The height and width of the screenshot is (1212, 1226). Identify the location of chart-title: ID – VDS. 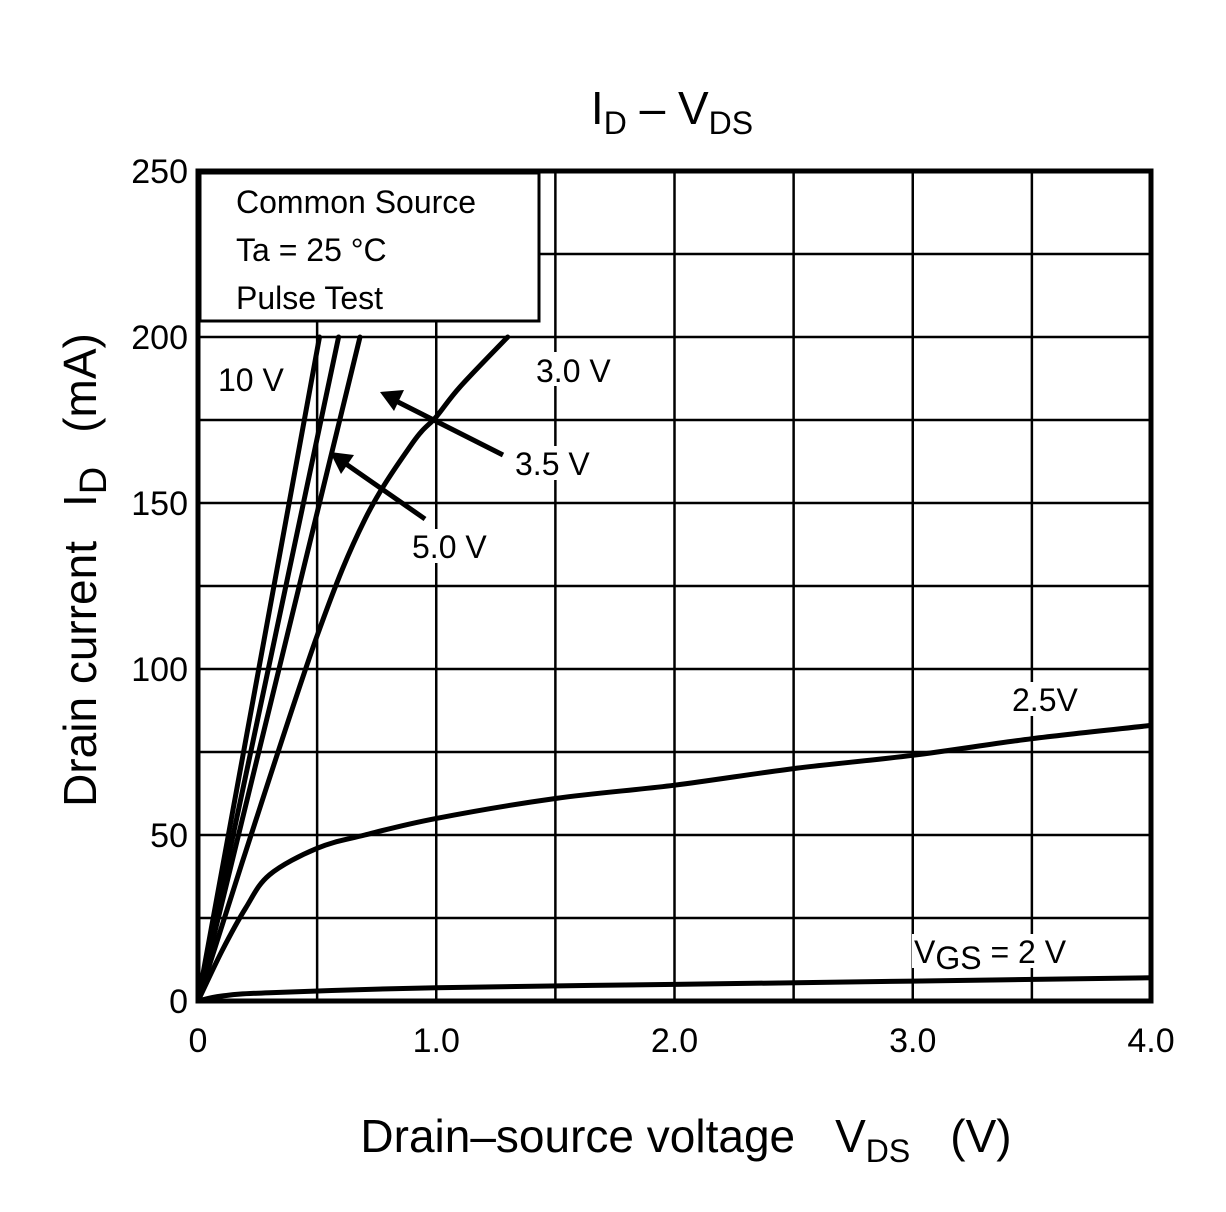
(672, 111).